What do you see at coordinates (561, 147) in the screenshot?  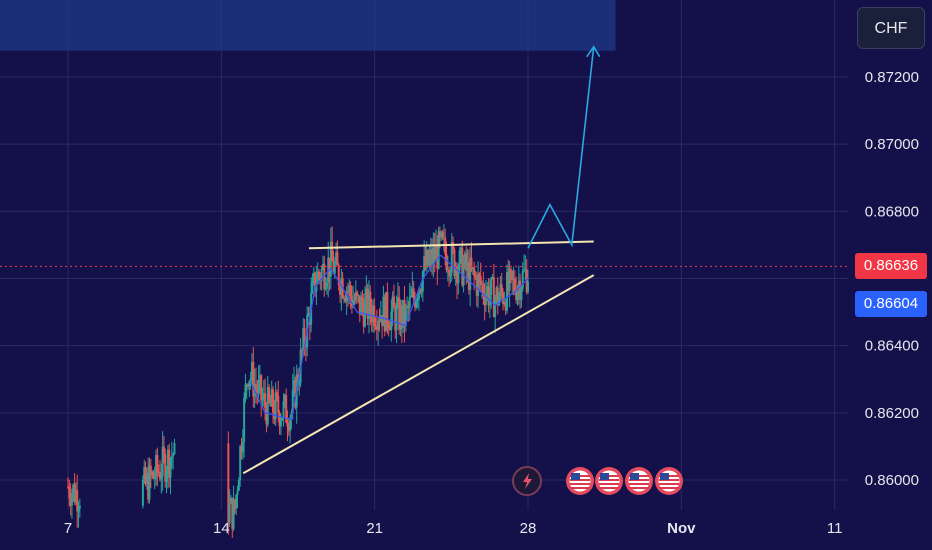 I see `projection-path` at bounding box center [561, 147].